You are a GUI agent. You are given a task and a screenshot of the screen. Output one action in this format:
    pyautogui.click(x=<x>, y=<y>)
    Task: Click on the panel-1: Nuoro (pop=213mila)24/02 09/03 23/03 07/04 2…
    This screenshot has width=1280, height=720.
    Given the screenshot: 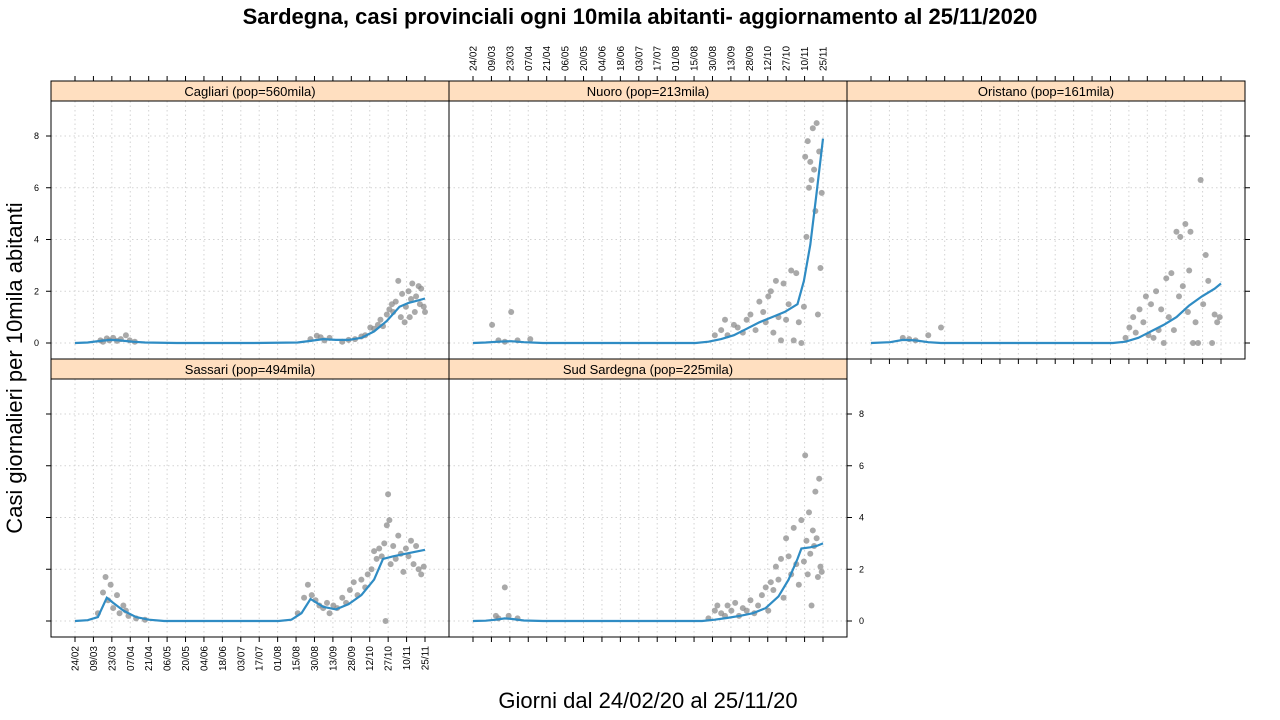 What is the action you would take?
    pyautogui.click(x=648, y=203)
    